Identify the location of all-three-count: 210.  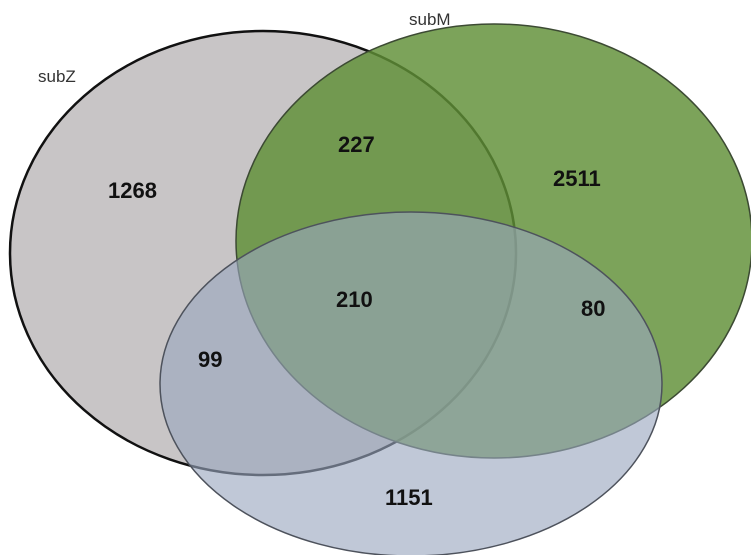
(354, 299).